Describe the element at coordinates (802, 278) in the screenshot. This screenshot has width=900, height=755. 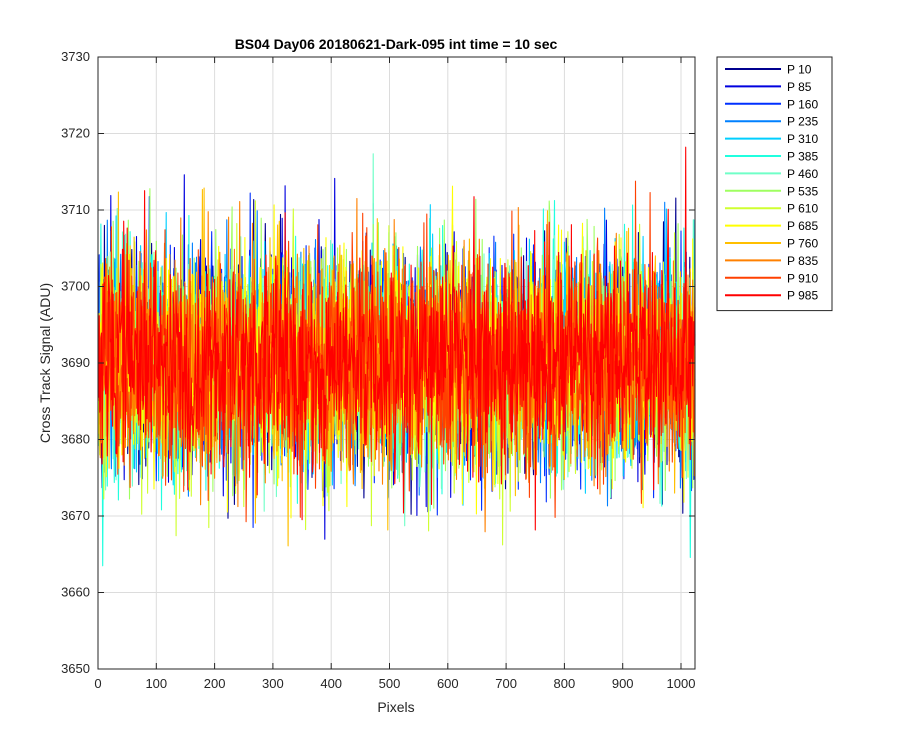
I see `legend-label: P 910` at that location.